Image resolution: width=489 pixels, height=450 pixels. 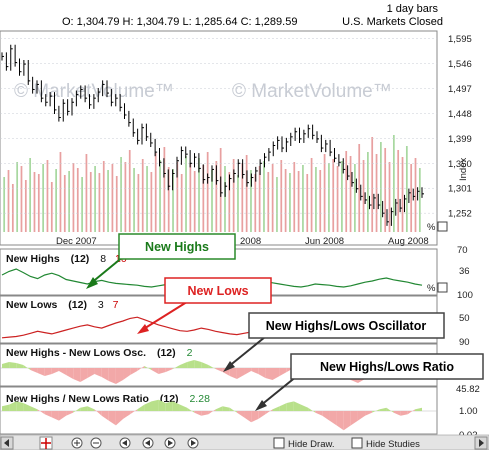 I want to click on y-tick-label: 1,546, so click(x=460, y=64).